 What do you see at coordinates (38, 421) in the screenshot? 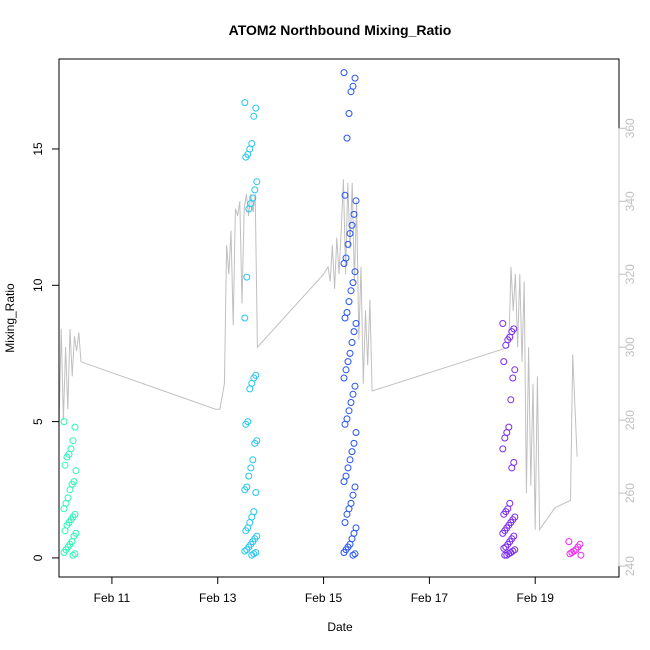
I see `y-tick-label-left: 5` at bounding box center [38, 421].